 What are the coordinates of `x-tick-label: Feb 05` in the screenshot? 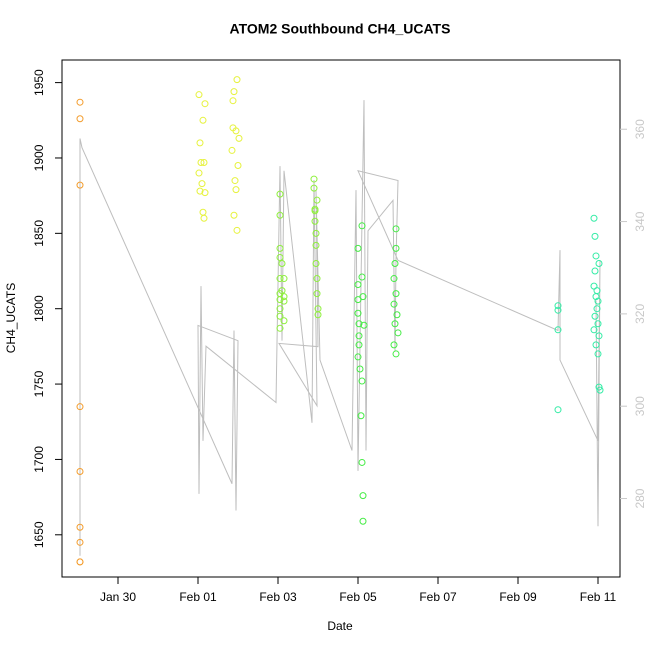 It's located at (358, 597).